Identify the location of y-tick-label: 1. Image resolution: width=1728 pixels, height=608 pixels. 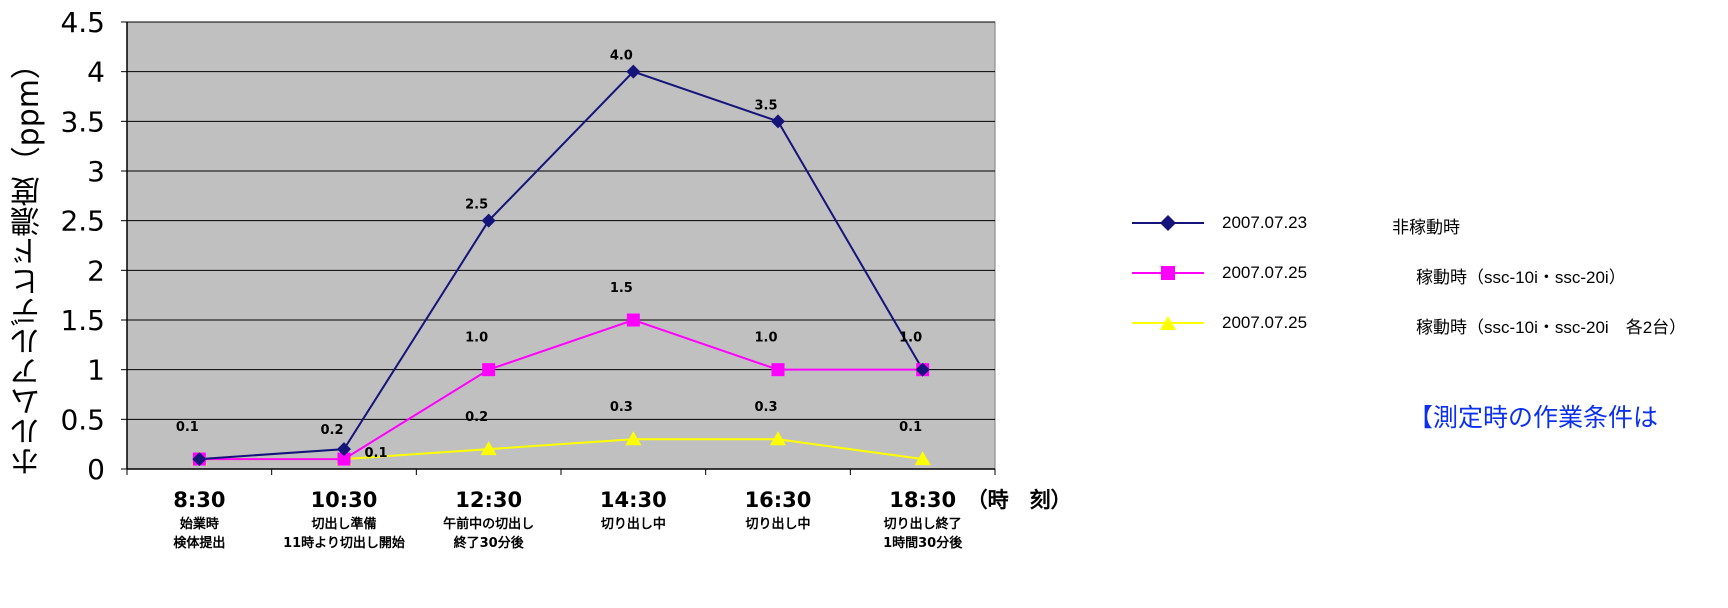
(96, 370).